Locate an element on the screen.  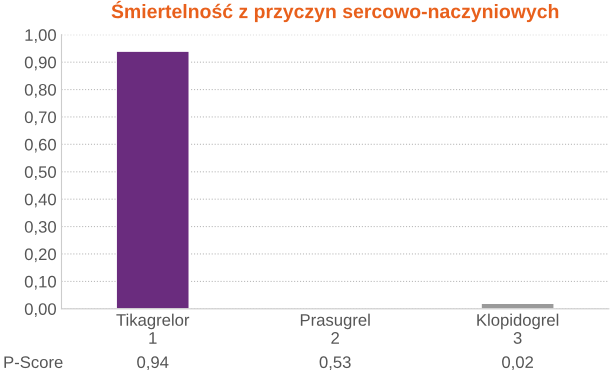
y-tick-label: 0,60 is located at coordinates (40, 145).